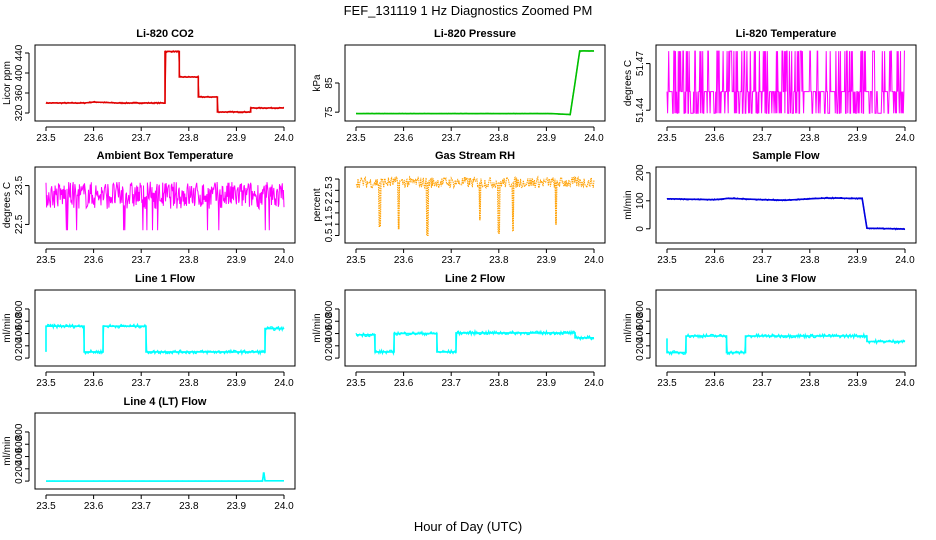 The width and height of the screenshot is (936, 540). Describe the element at coordinates (165, 156) in the screenshot. I see `panel-title: Ambient Box Temperature` at that location.